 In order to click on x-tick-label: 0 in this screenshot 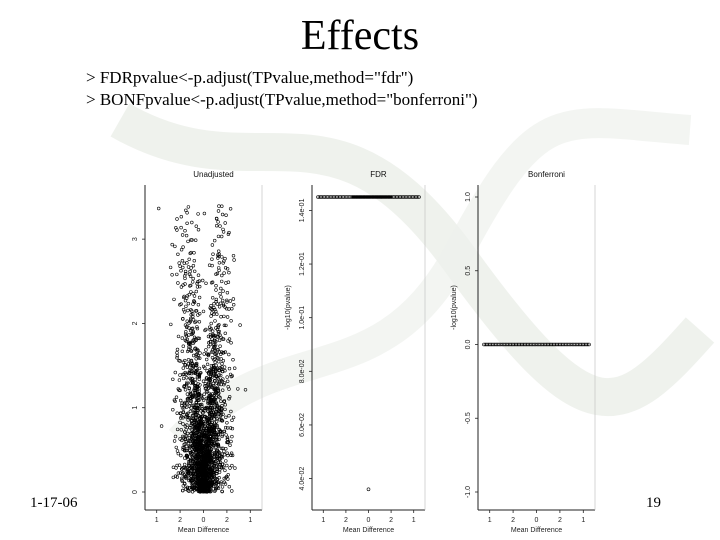, I will do `click(369, 520)`.